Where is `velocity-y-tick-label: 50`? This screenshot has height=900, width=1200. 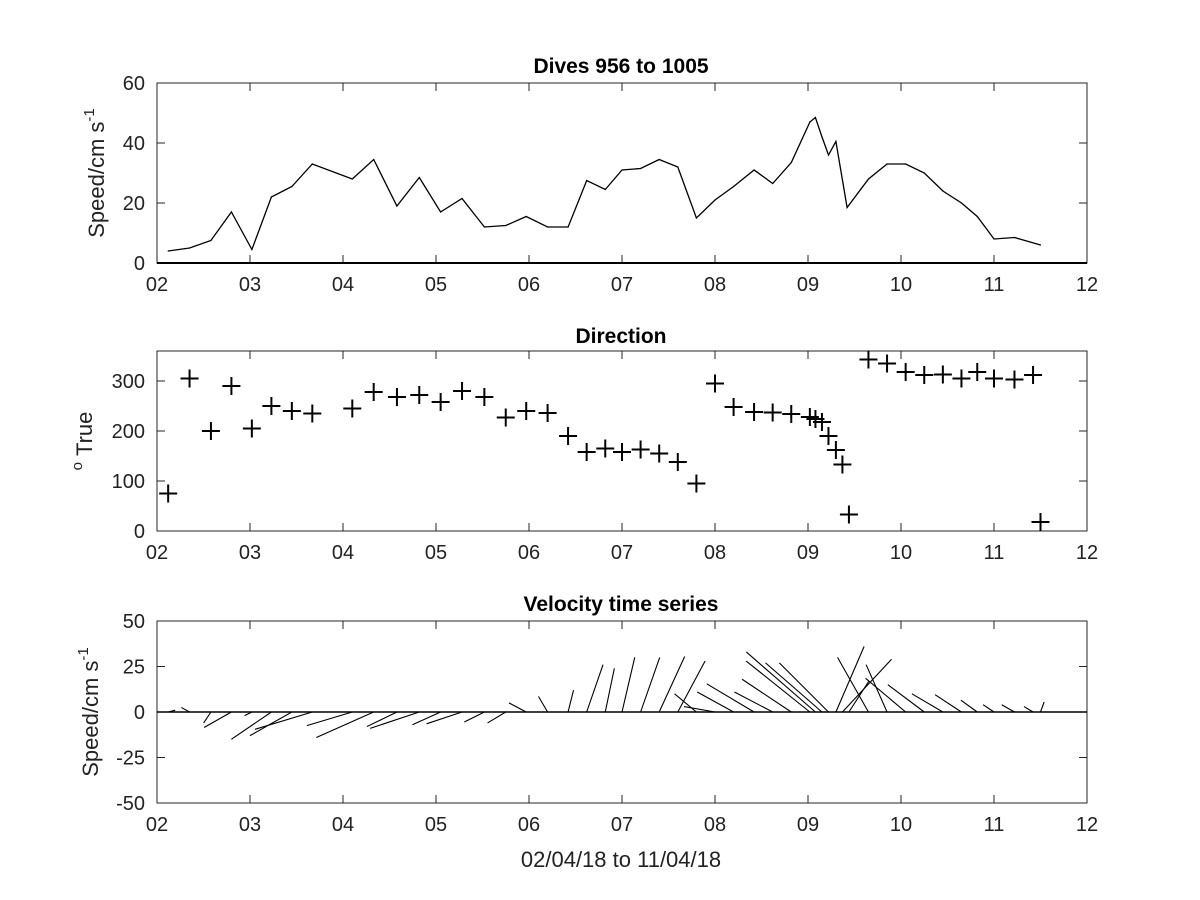
velocity-y-tick-label: 50 is located at coordinates (134, 622).